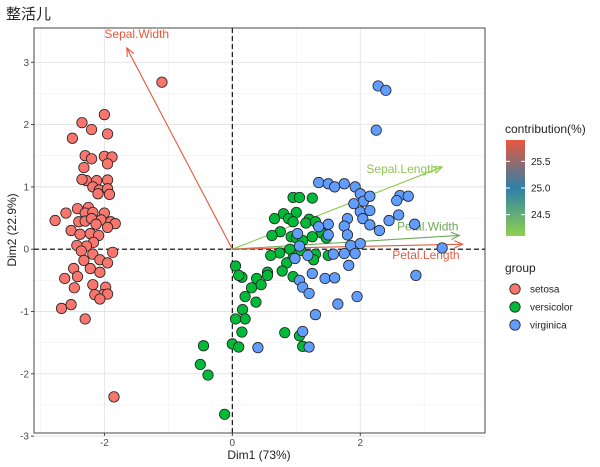 The height and width of the screenshot is (467, 600). I want to click on arrow-line, so click(346, 242).